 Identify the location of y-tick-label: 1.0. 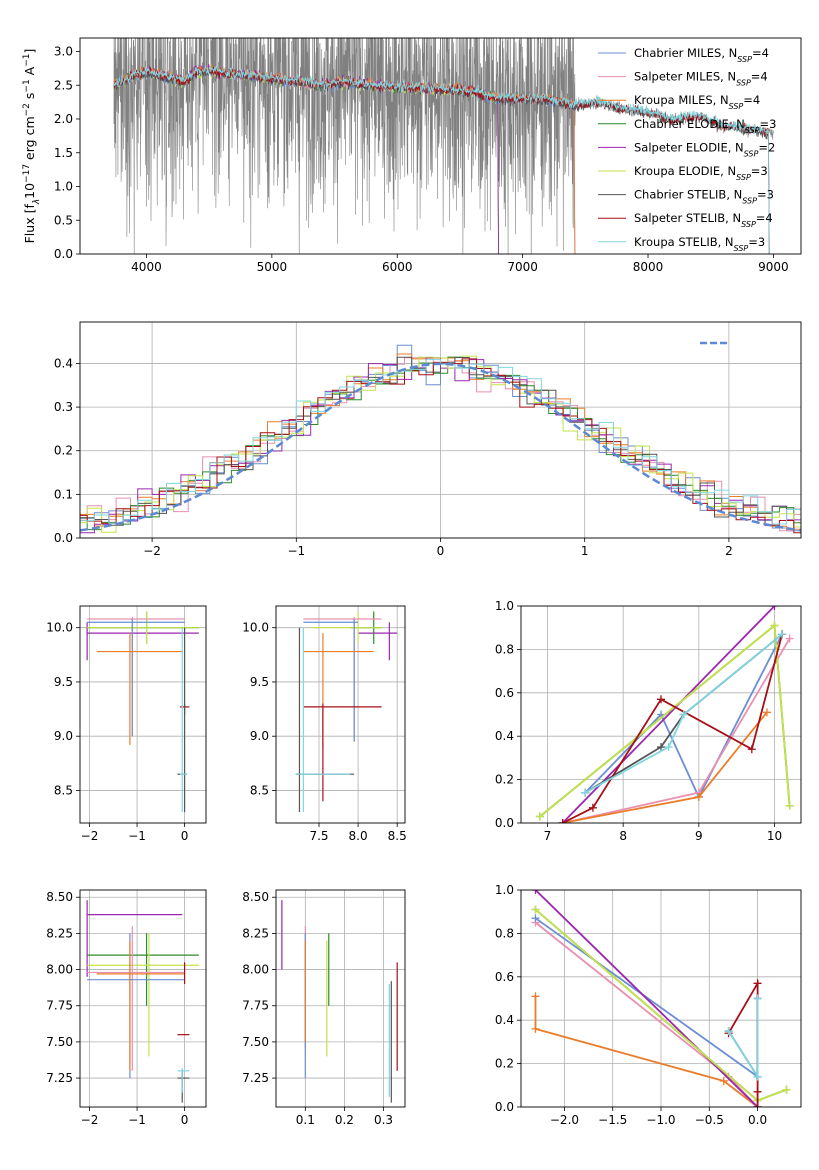
(63, 187).